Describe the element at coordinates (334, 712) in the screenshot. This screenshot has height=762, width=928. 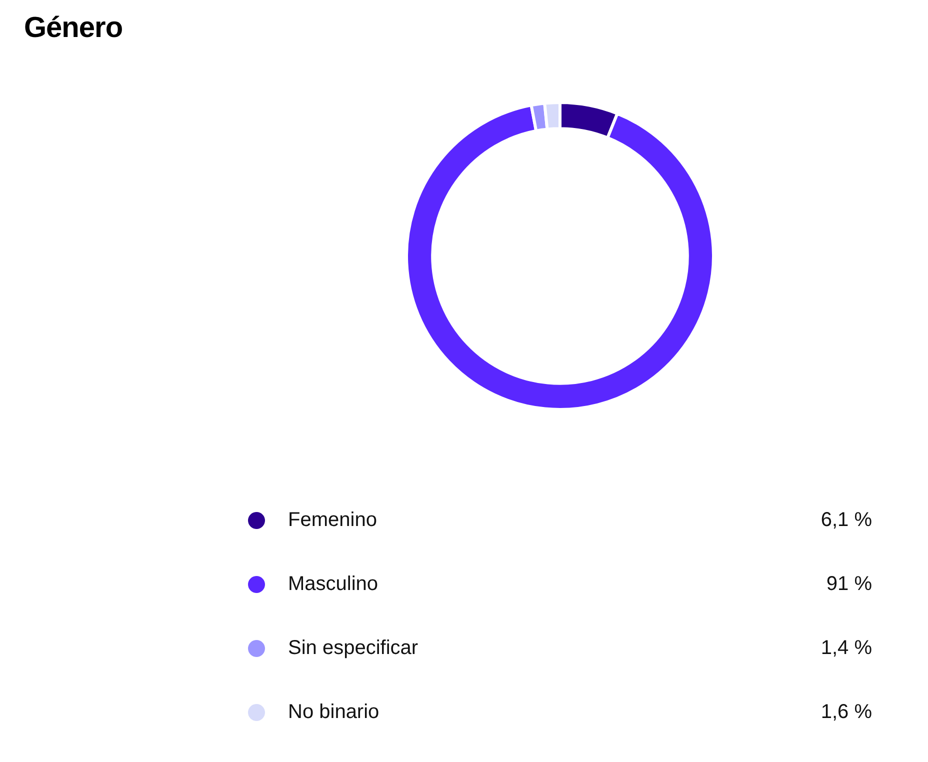
I see `legend-label: No binario` at that location.